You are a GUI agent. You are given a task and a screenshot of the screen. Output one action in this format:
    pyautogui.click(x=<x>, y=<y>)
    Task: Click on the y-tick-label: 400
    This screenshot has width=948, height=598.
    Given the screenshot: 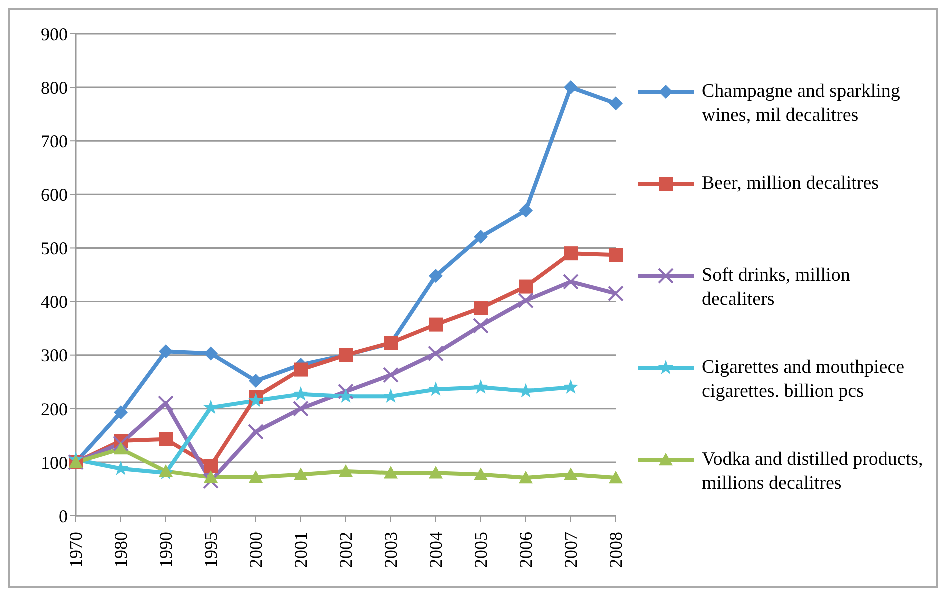 What is the action you would take?
    pyautogui.click(x=54, y=302)
    